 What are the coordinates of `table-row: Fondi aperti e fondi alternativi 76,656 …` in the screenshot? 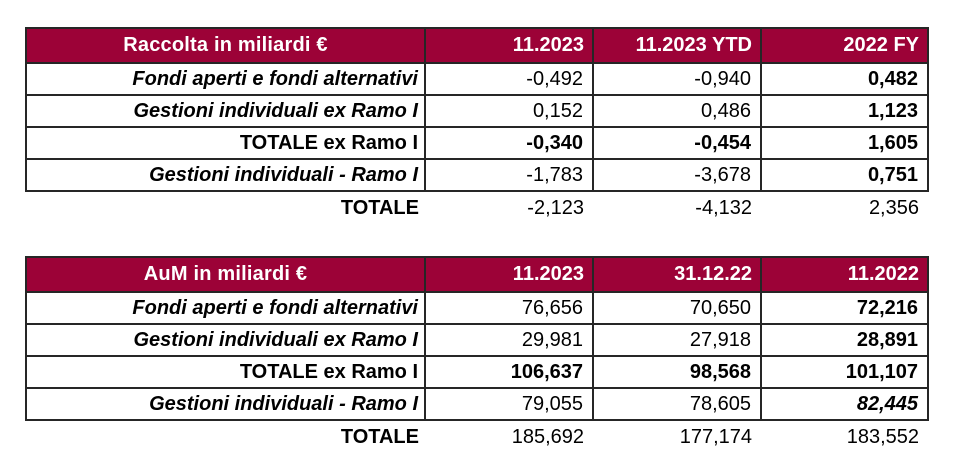 It's located at (477, 308).